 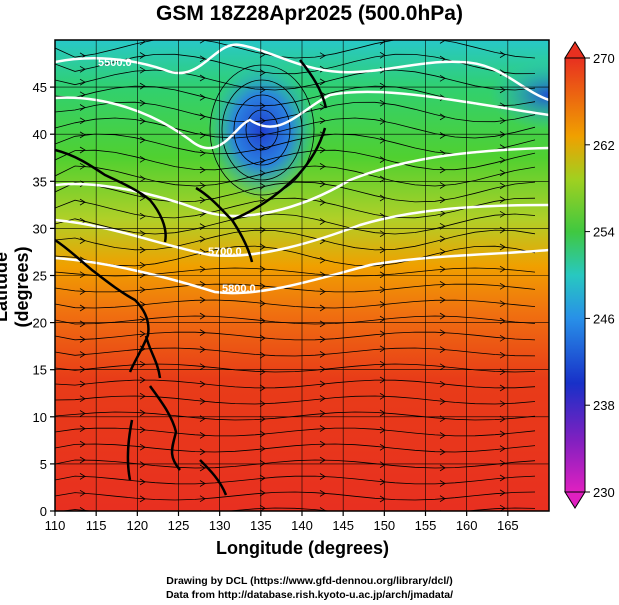 I want to click on y-tick-label-3: 15, so click(x=40, y=370).